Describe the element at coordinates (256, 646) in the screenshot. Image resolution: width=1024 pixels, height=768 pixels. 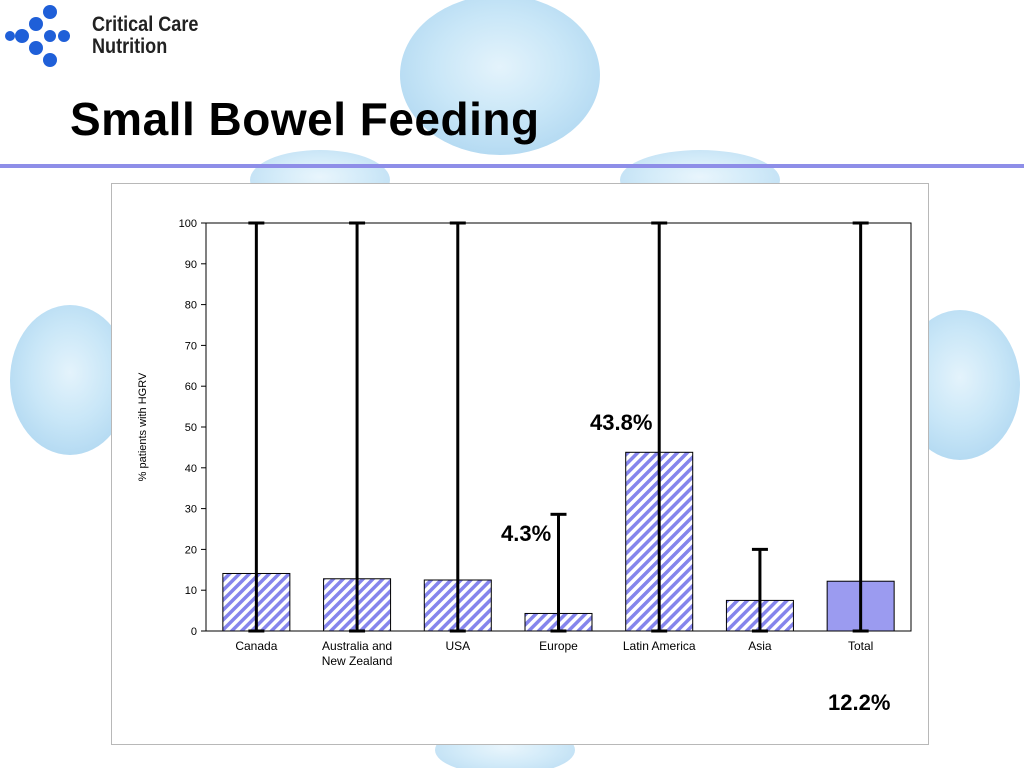
I see `x-tick-label: Canada` at that location.